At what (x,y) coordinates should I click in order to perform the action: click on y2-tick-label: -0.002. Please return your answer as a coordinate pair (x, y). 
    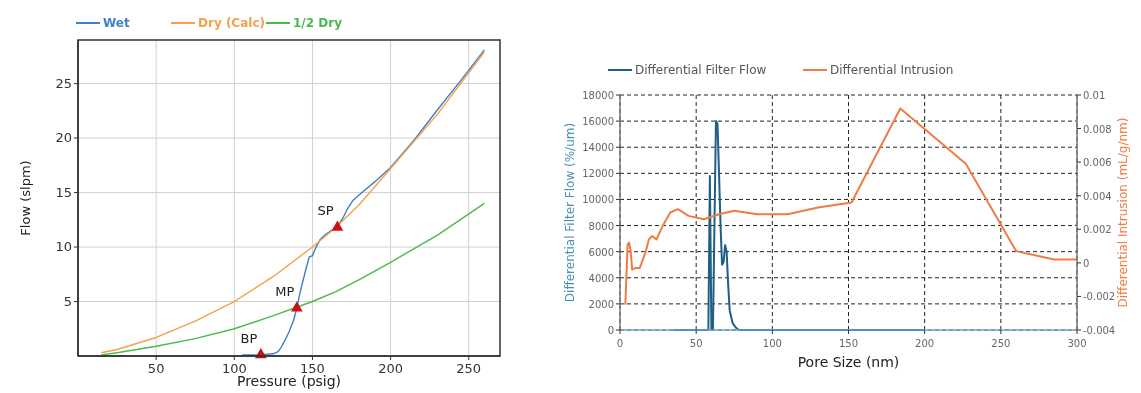
    Looking at the image, I should click on (1099, 297).